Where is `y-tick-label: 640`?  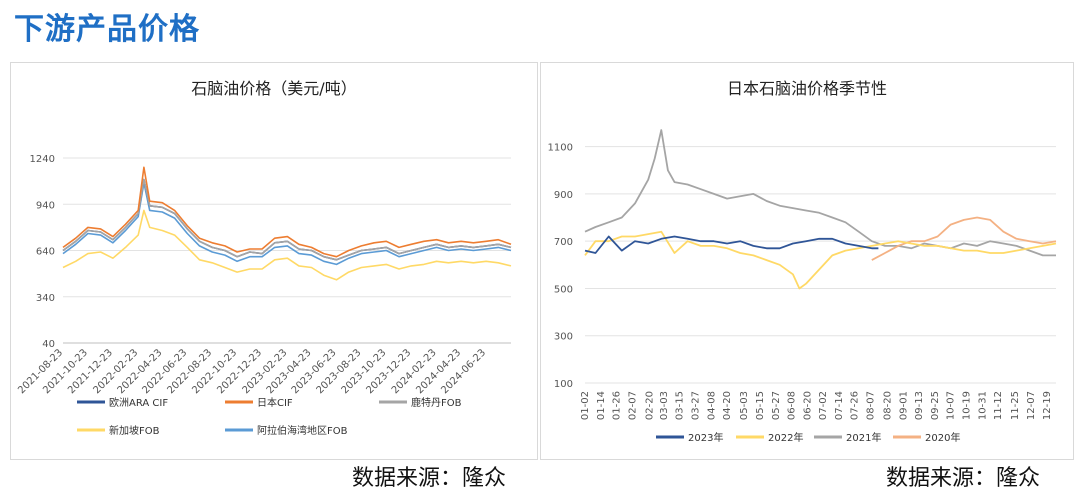 y-tick-label: 640 is located at coordinates (45, 252).